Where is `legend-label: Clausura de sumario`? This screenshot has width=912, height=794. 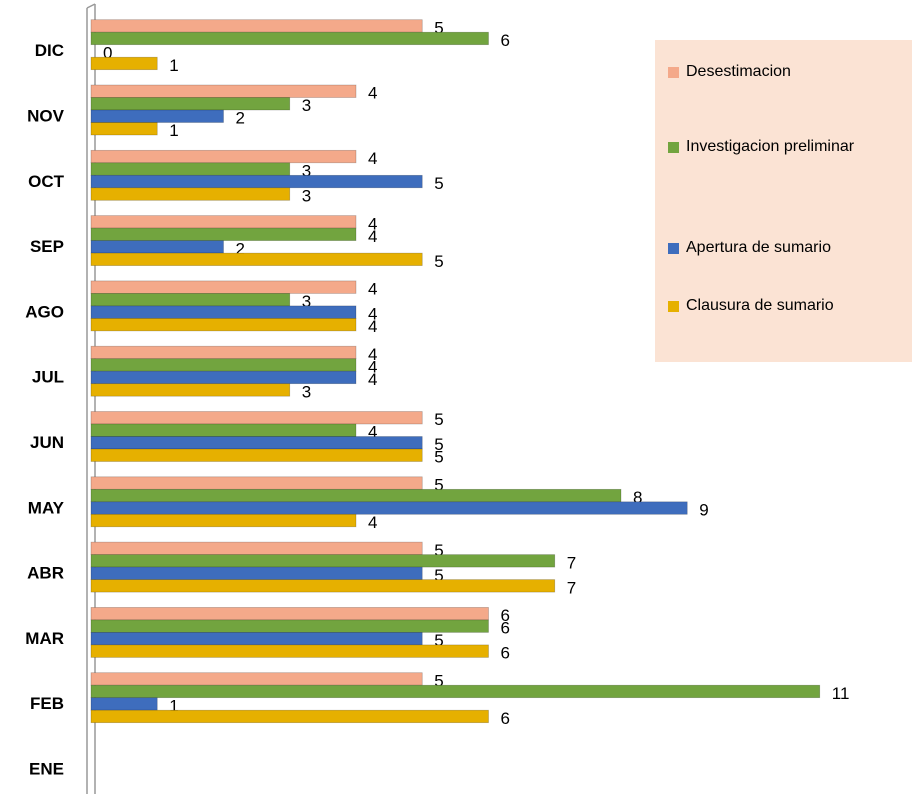
legend-label: Clausura de sumario is located at coordinates (760, 305).